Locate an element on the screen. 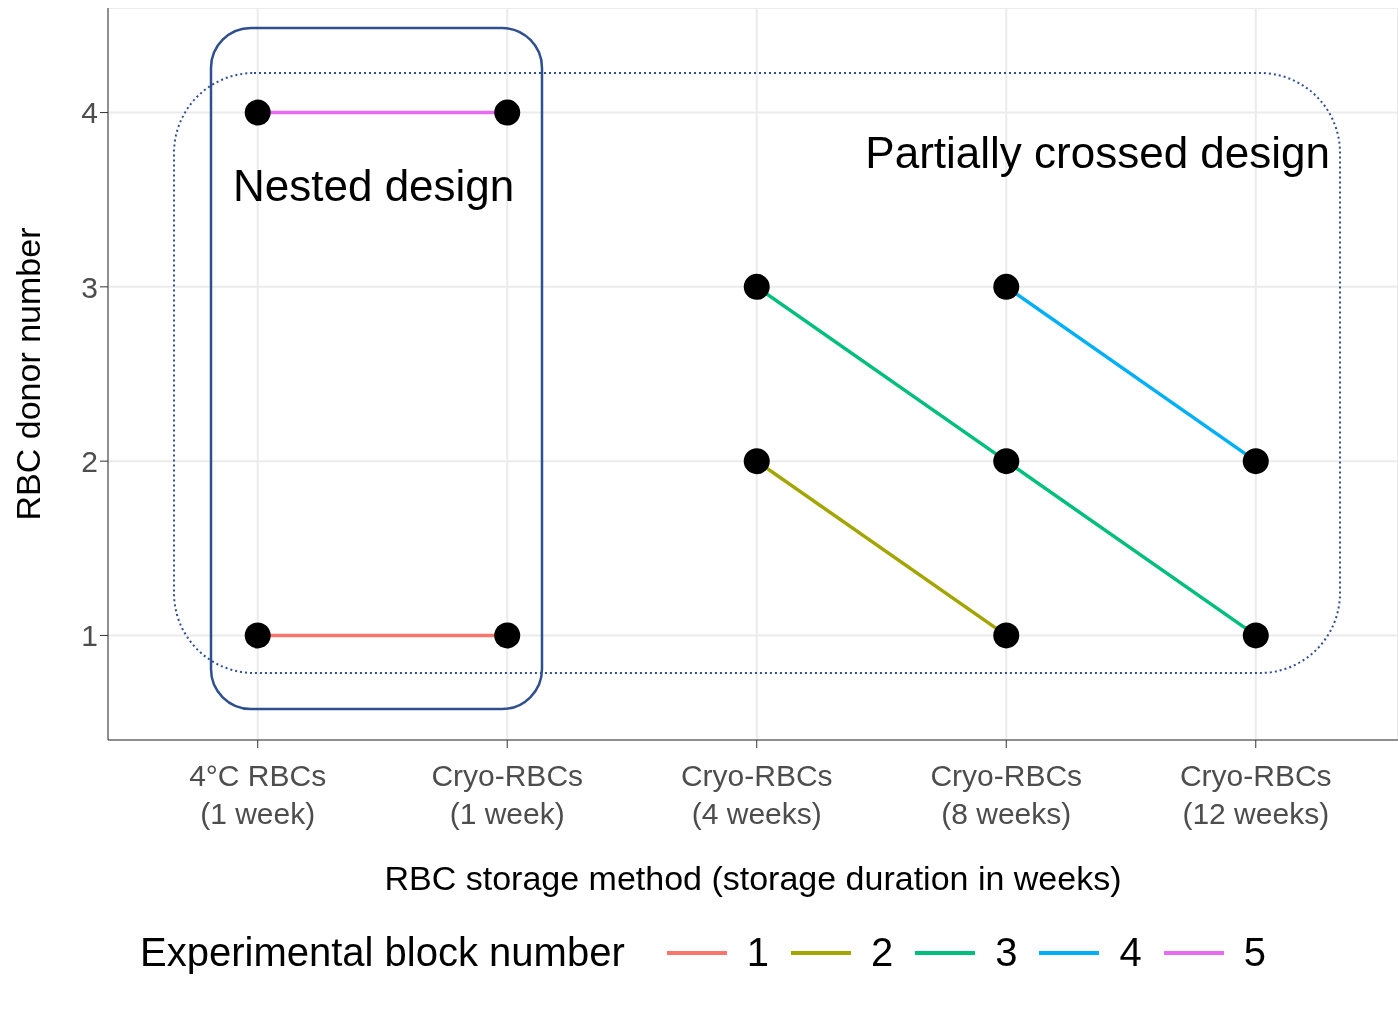  legend-label: 3 is located at coordinates (1006, 952).